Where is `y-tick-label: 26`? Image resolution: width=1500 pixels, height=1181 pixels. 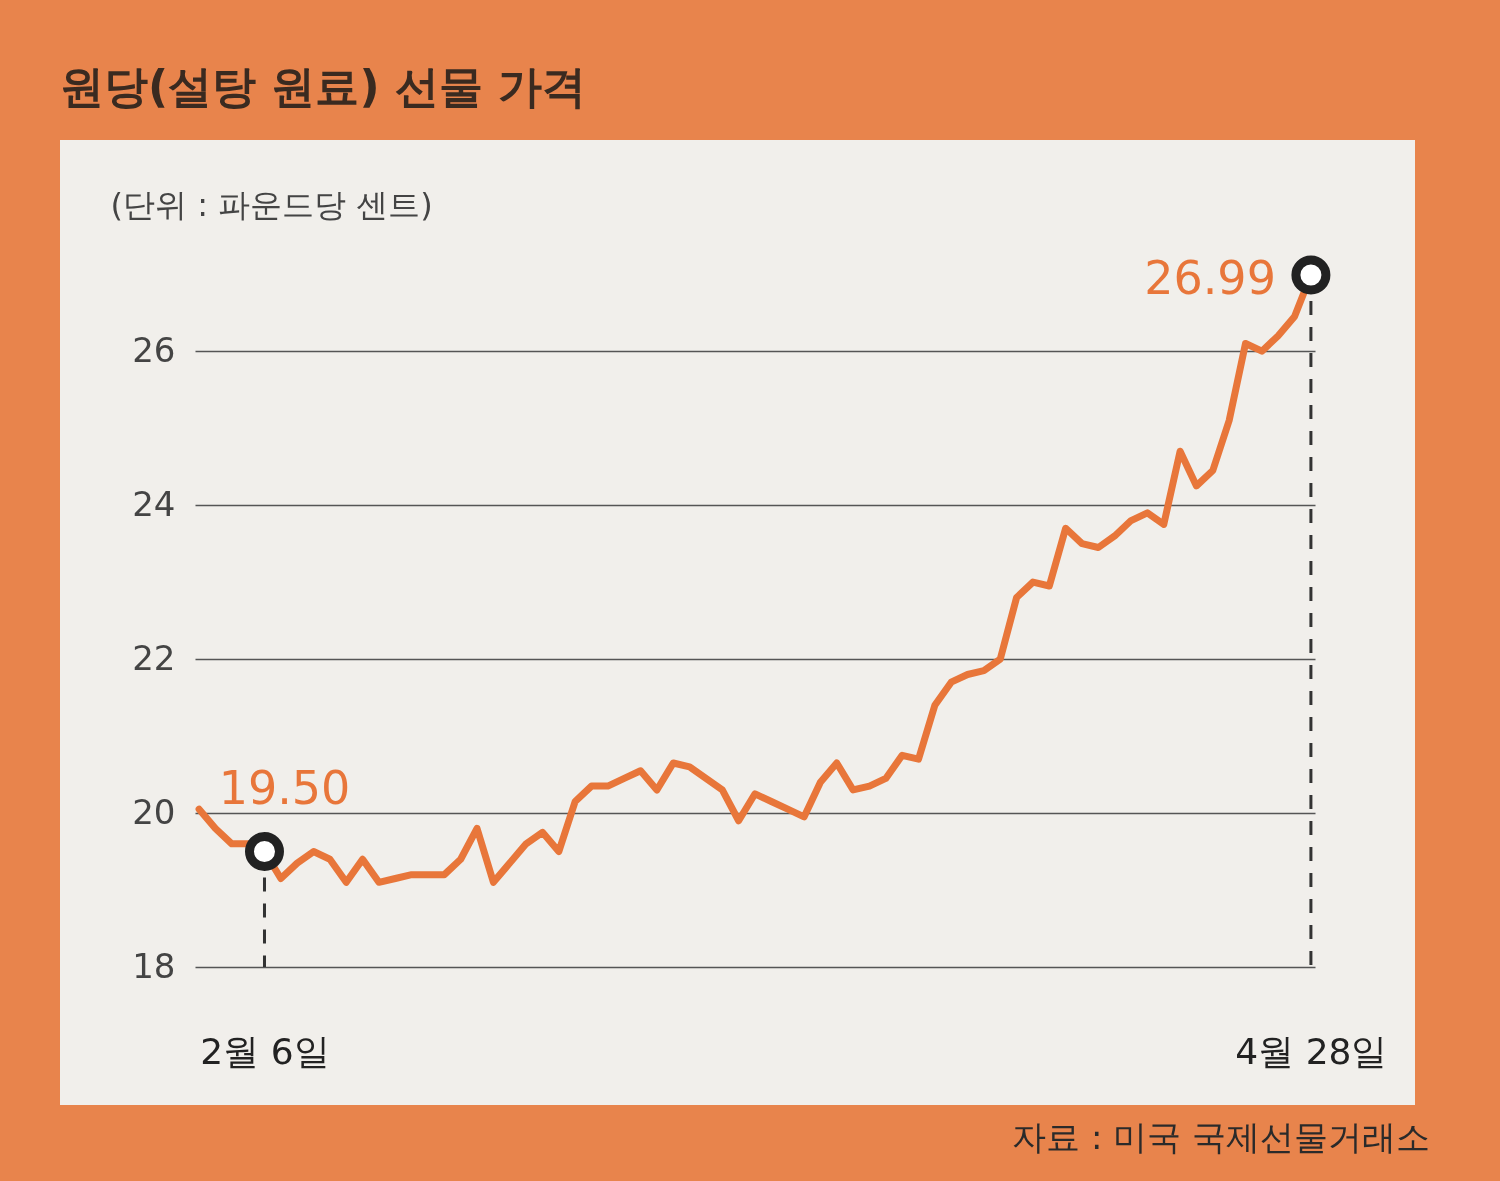
y-tick-label: 26 is located at coordinates (154, 349).